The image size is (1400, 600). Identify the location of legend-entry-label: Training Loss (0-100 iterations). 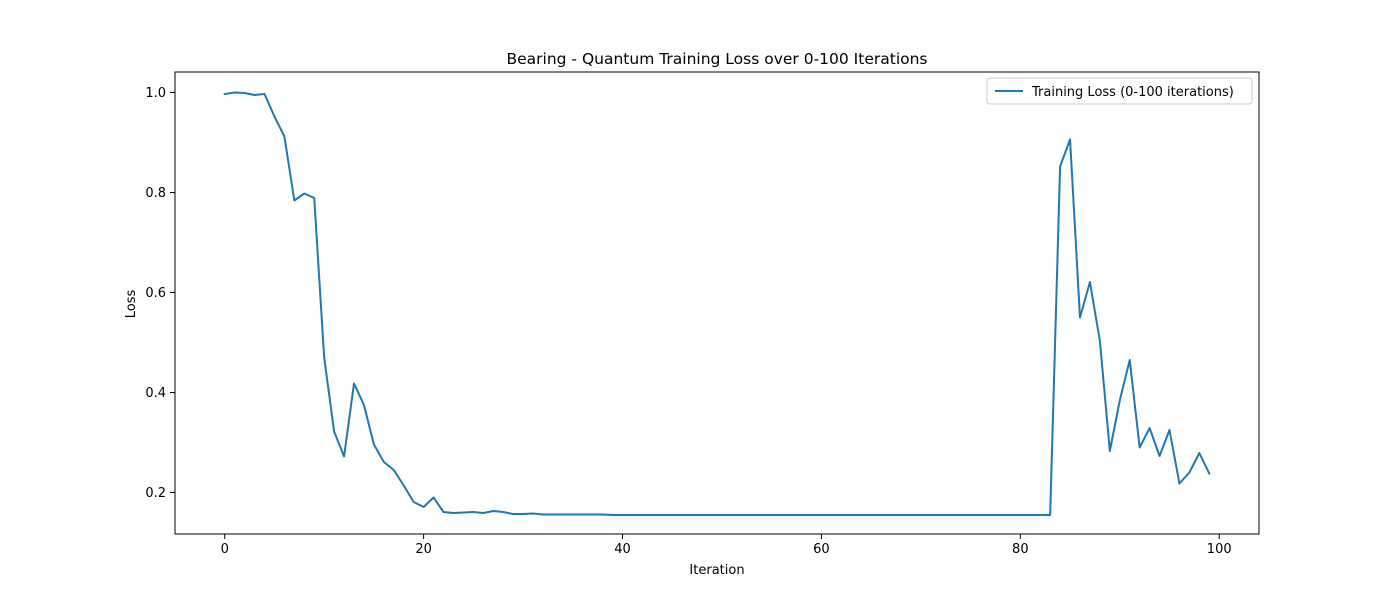
(1132, 92).